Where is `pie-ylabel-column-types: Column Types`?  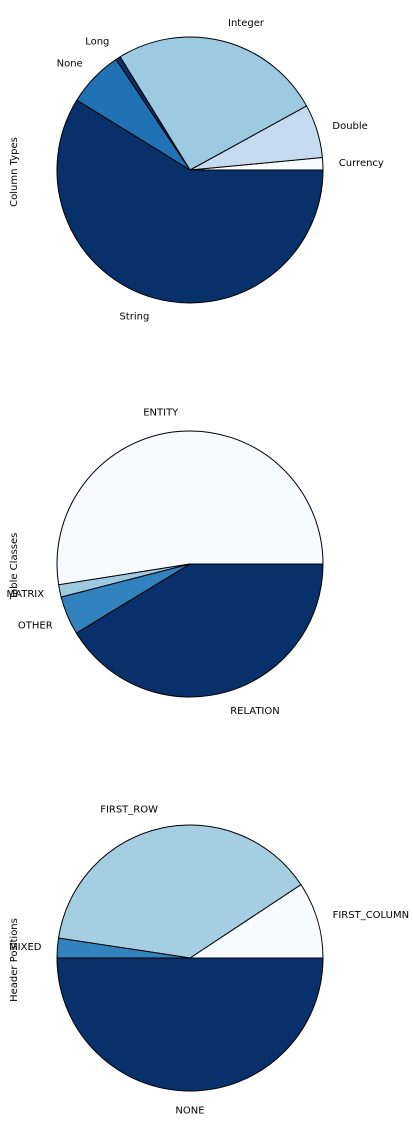
pie-ylabel-column-types: Column Types is located at coordinates (14, 172).